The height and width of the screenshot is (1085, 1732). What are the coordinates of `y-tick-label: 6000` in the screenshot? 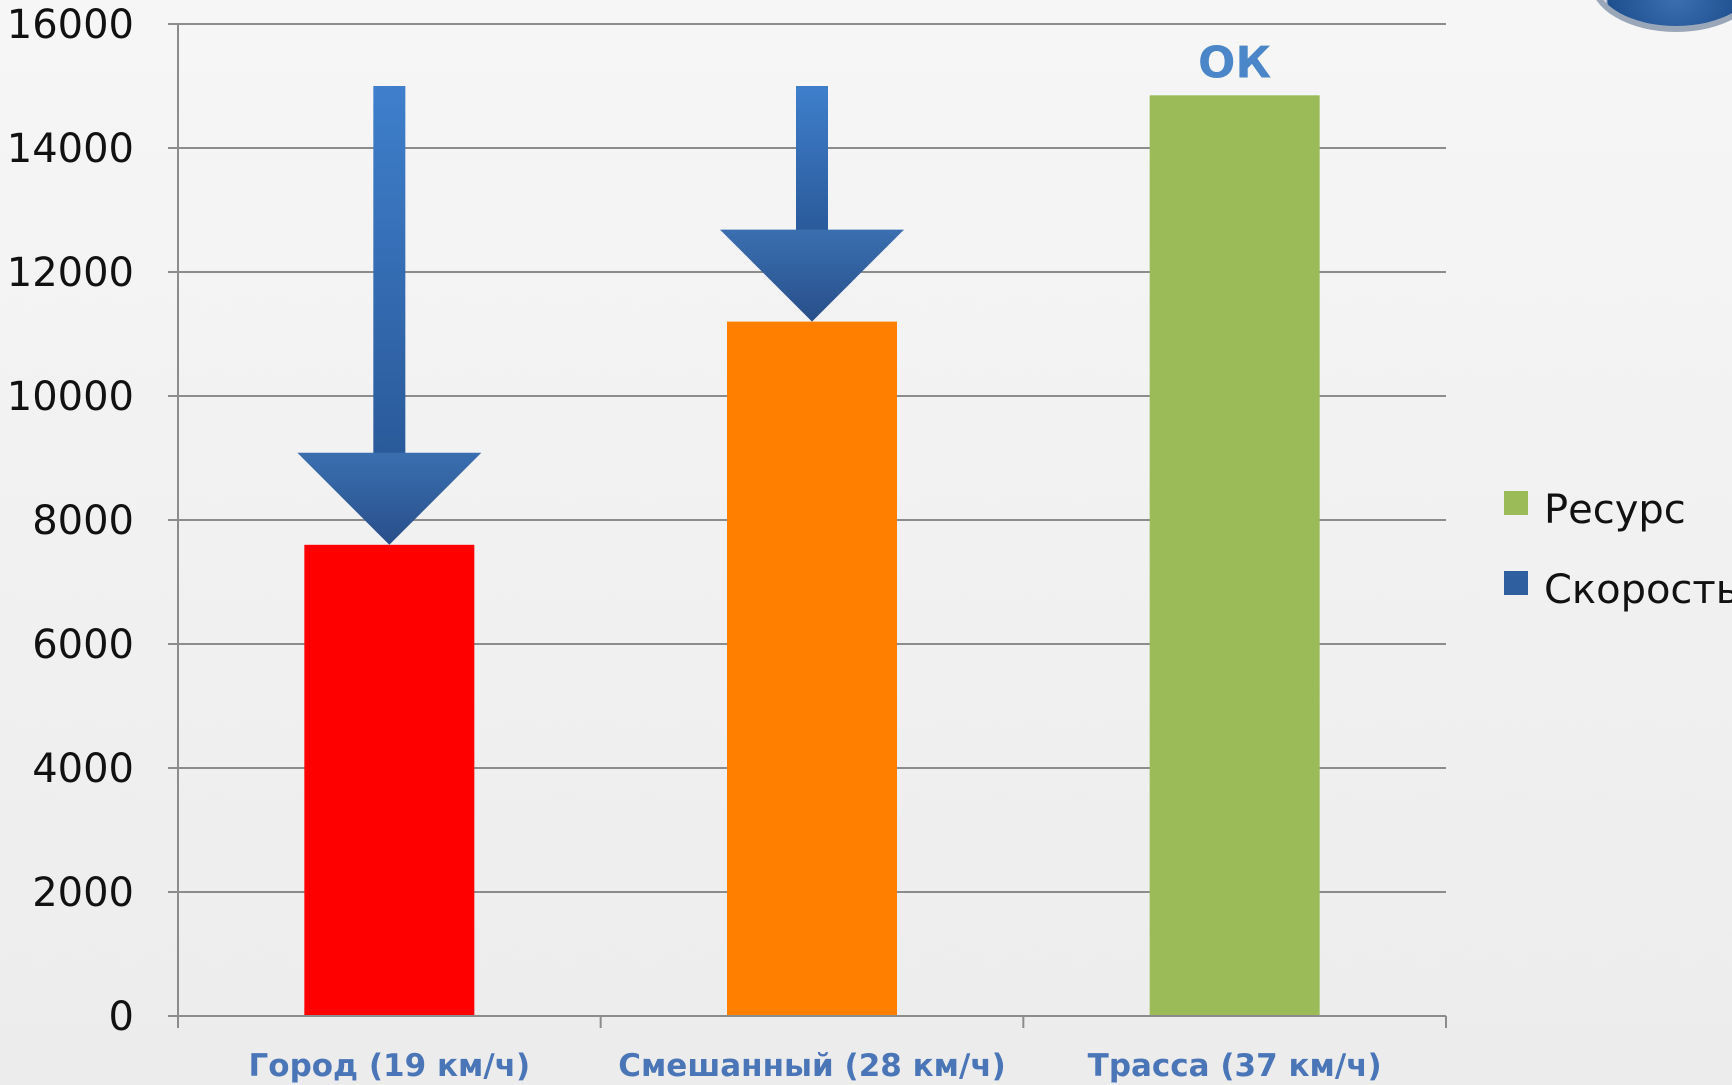 It's located at (83, 645).